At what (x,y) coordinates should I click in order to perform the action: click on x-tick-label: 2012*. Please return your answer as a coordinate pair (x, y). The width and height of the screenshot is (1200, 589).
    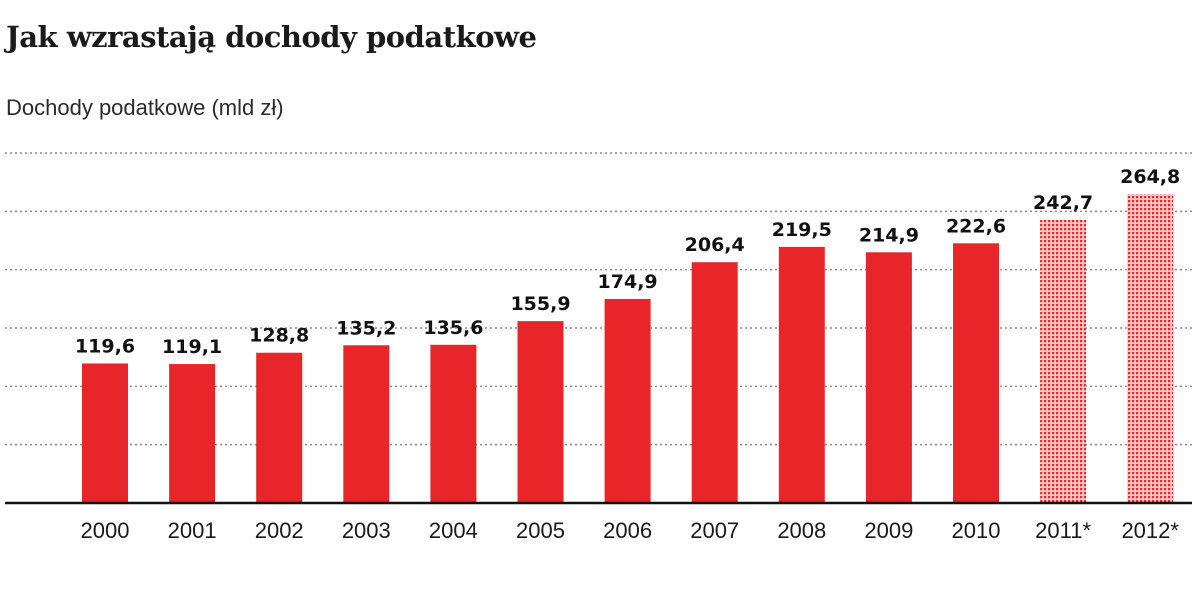
    Looking at the image, I should click on (1150, 530).